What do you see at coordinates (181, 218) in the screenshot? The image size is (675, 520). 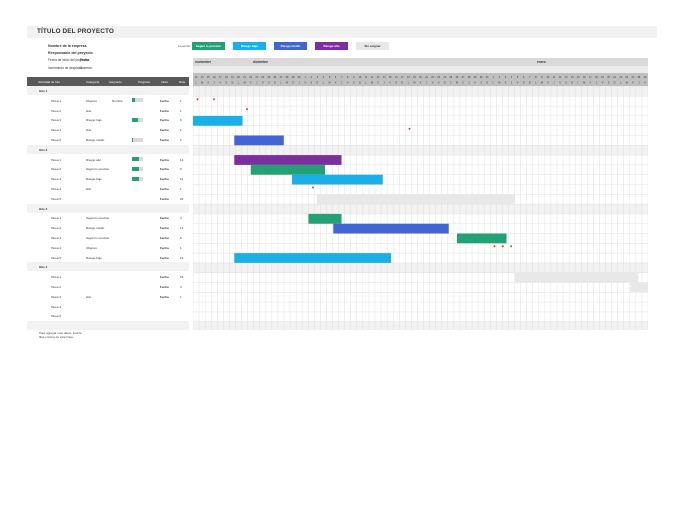 I see `task-days: 4` at bounding box center [181, 218].